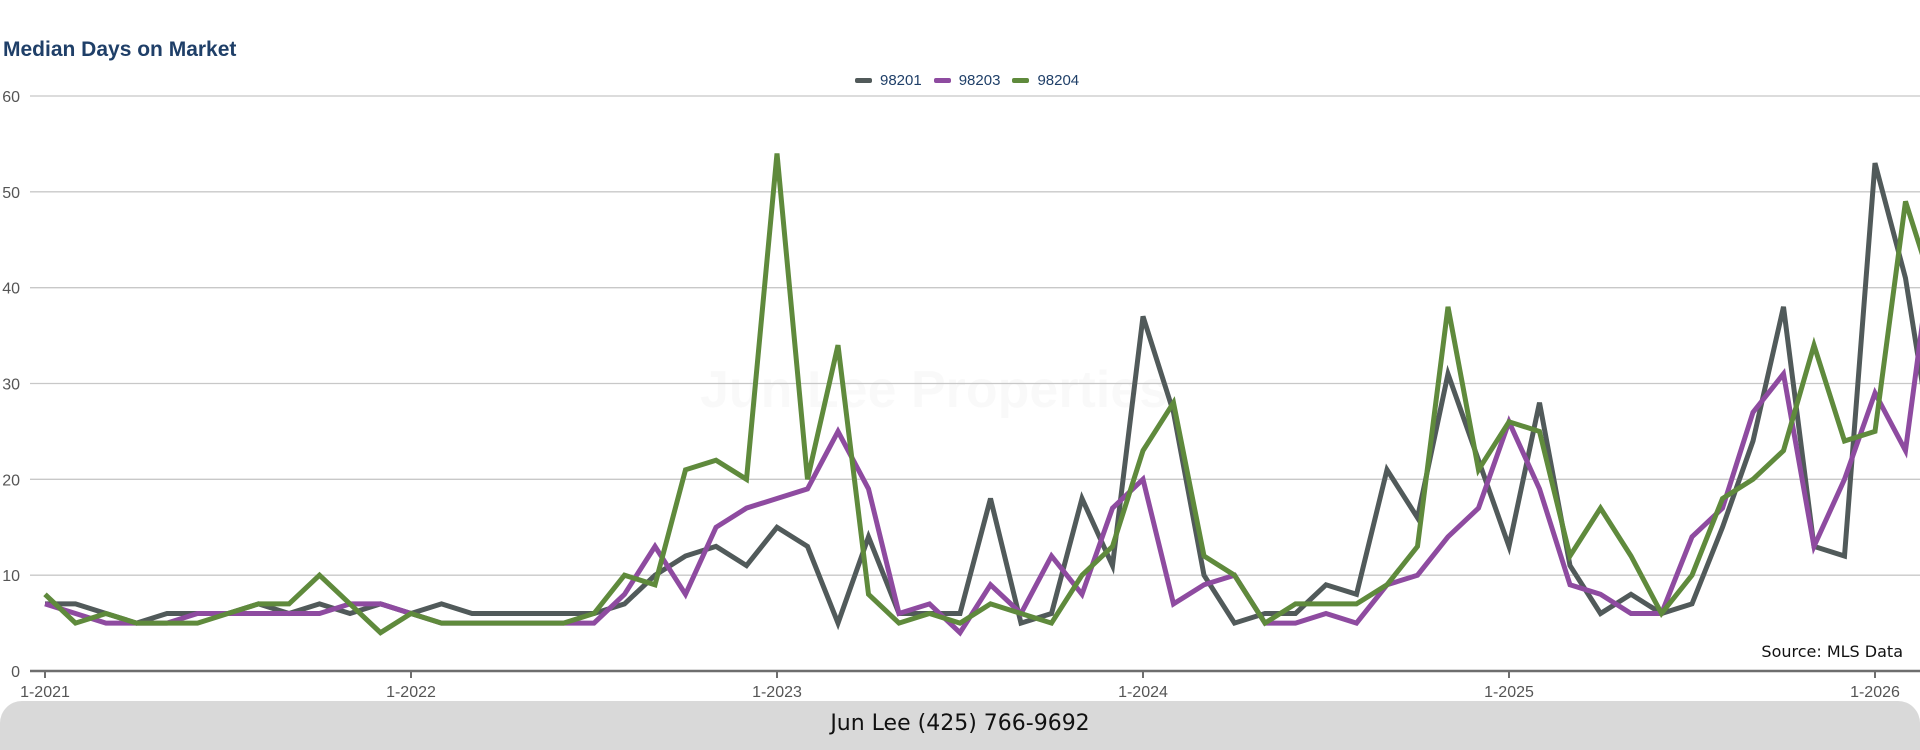 The width and height of the screenshot is (1920, 750). What do you see at coordinates (411, 692) in the screenshot?
I see `x-tick-label: 1-2022` at bounding box center [411, 692].